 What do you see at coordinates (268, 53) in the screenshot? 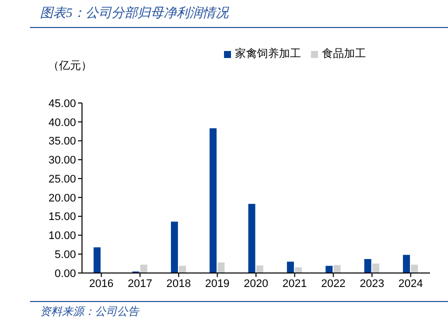
I see `legend-label: 家禽饲养加工` at bounding box center [268, 53].